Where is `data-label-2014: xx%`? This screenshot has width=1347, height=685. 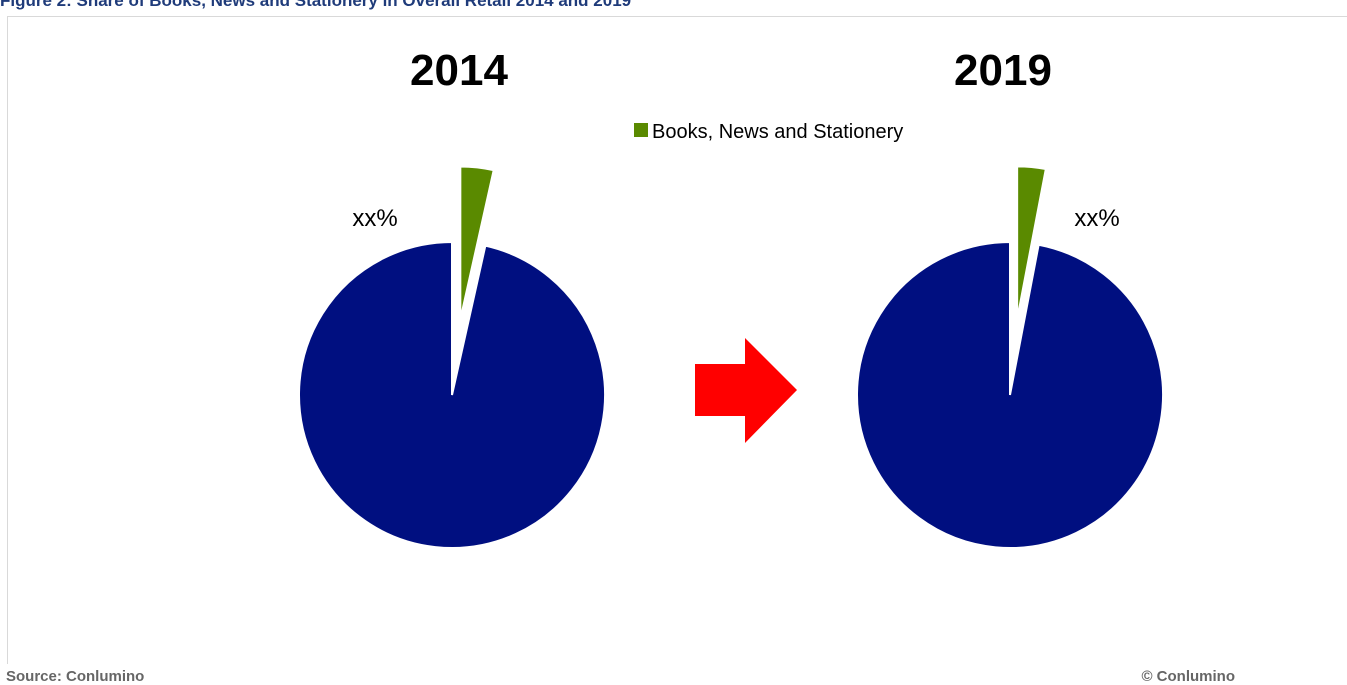 data-label-2014: xx% is located at coordinates (374, 218).